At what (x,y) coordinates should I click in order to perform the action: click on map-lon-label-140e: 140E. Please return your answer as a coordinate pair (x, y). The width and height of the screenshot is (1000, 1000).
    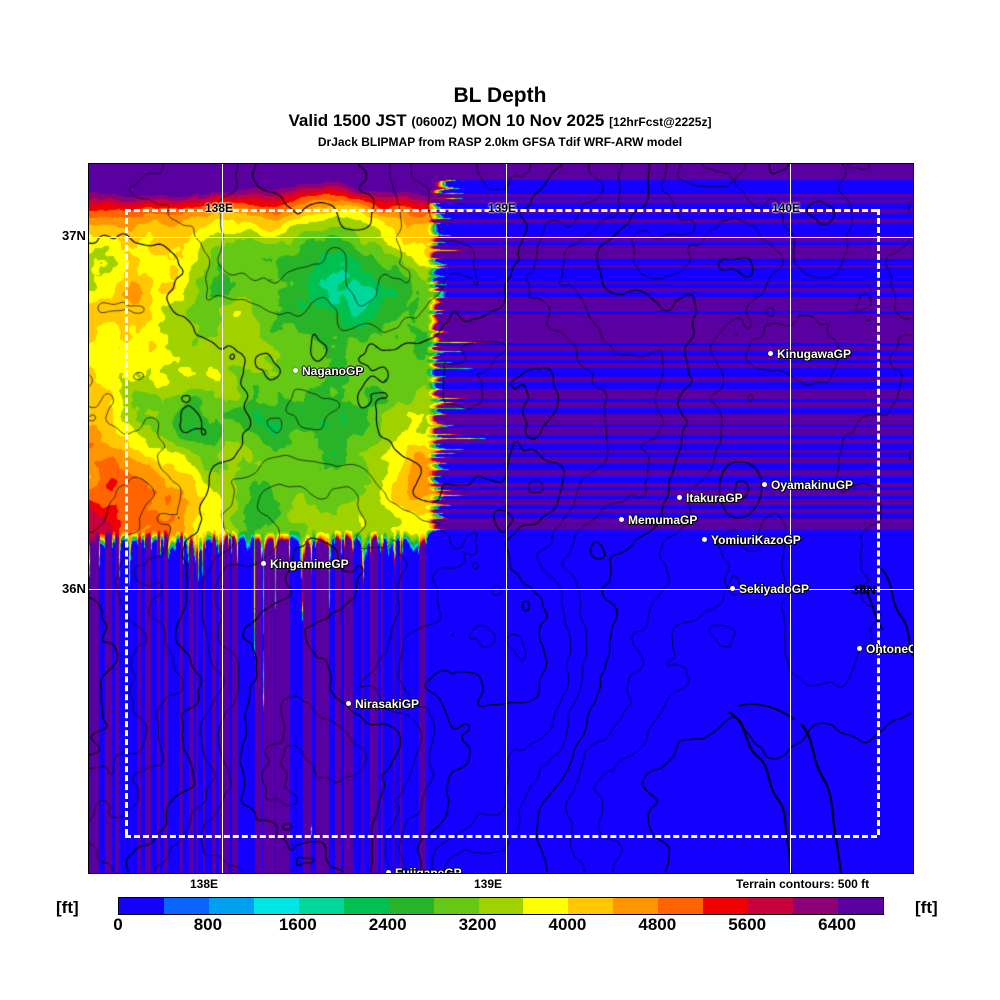
    Looking at the image, I should click on (786, 208).